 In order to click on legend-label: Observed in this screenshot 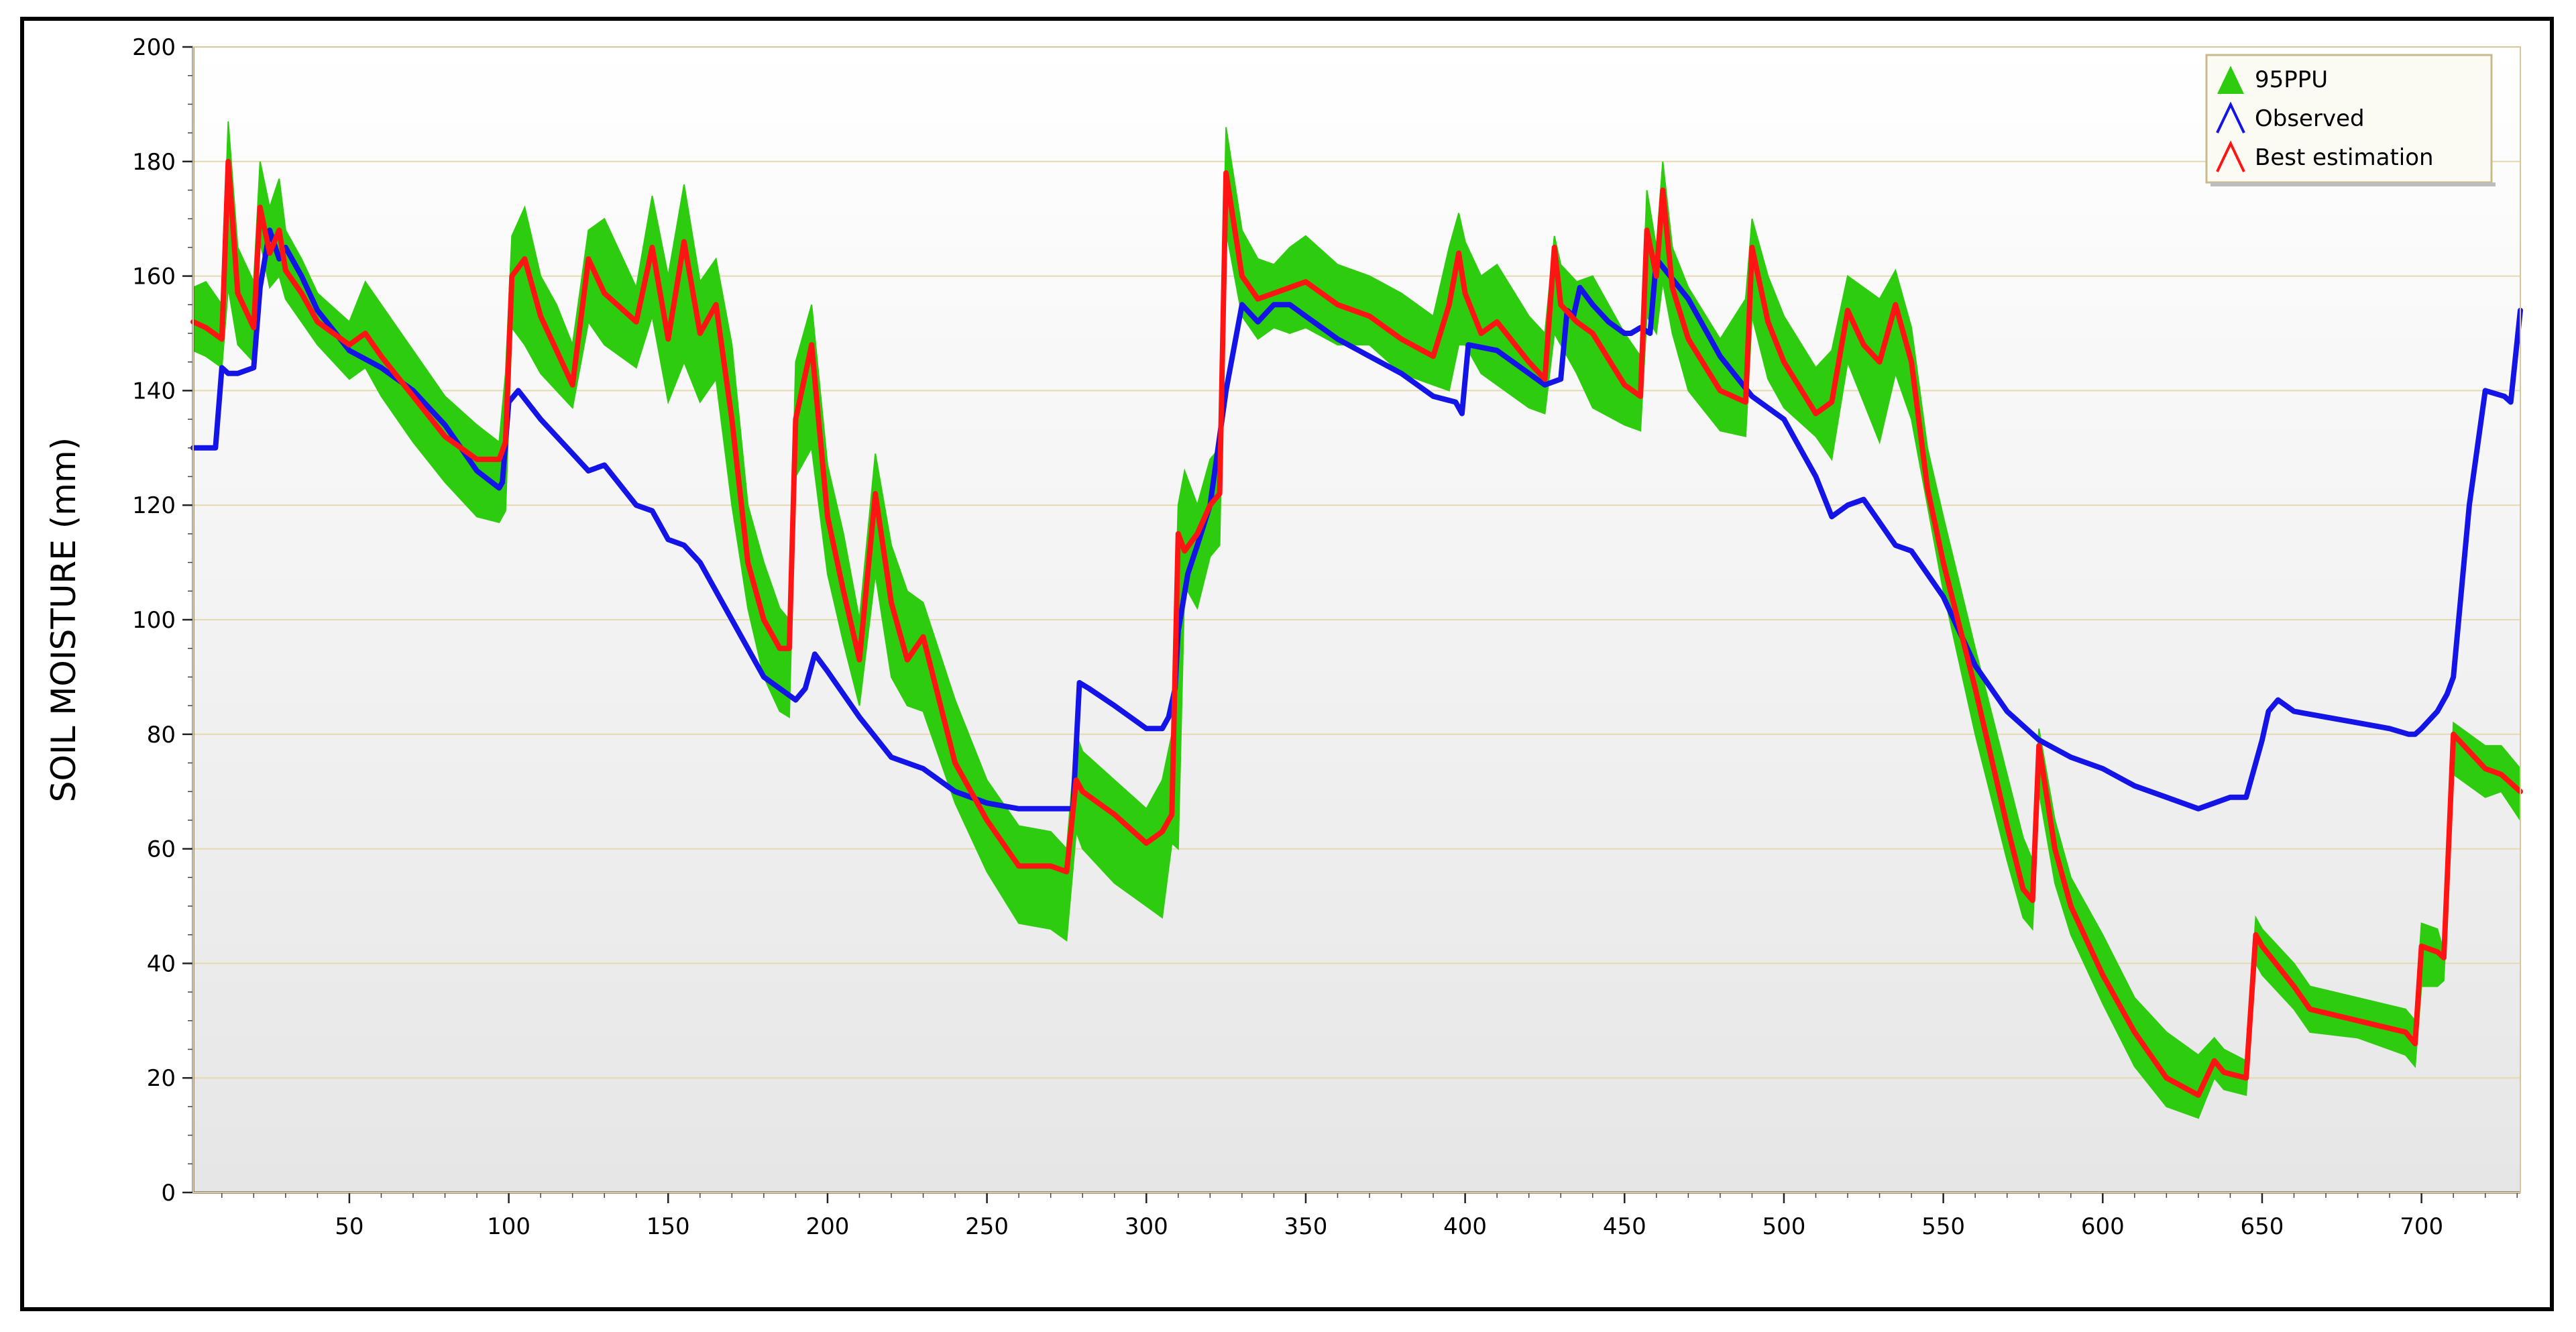, I will do `click(2310, 118)`.